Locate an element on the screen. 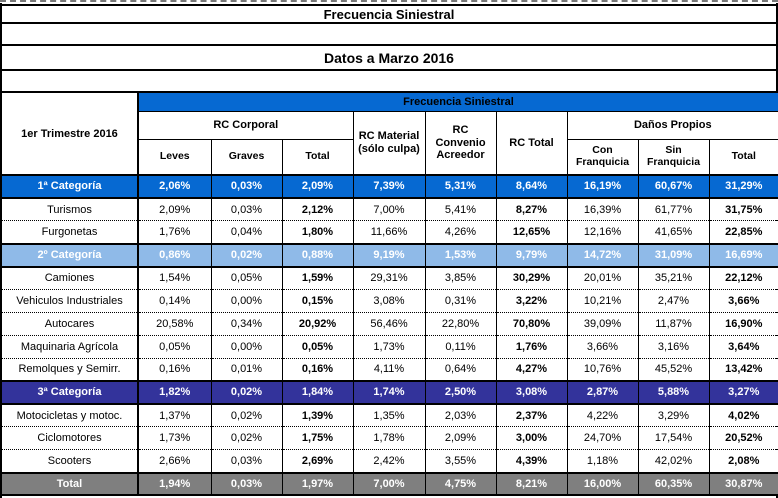  data-cell: 0,16% is located at coordinates (317, 369).